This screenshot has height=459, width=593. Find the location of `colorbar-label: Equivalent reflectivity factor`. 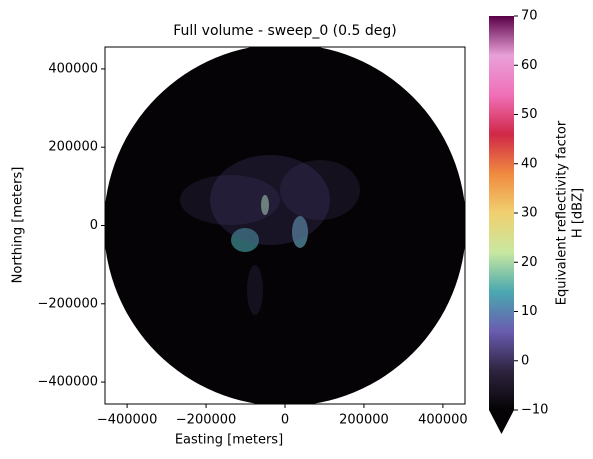

colorbar-label: Equivalent reflectivity factor is located at coordinates (562, 212).